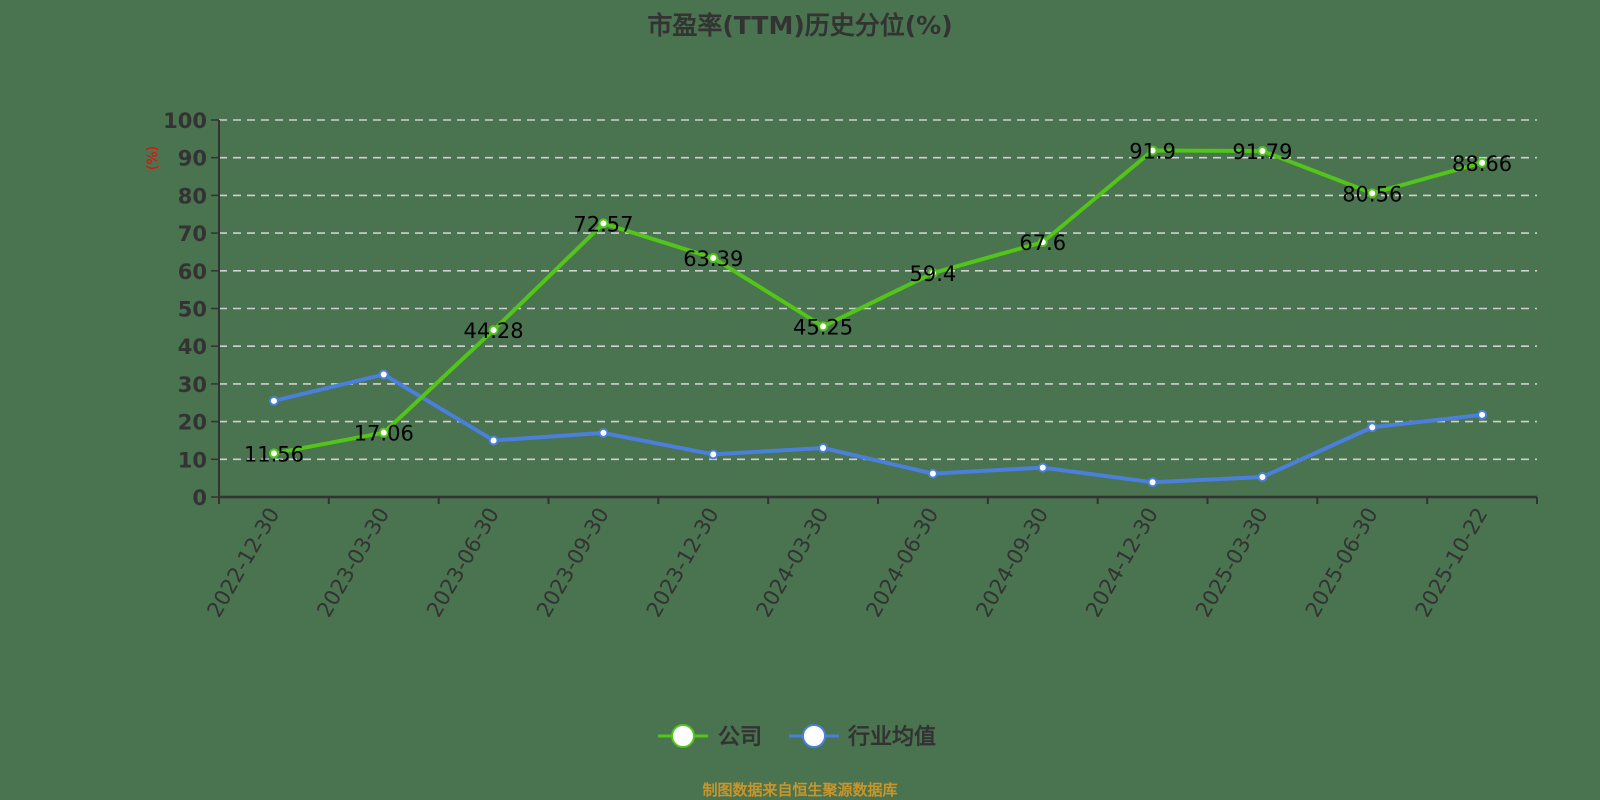 The image size is (1600, 800). What do you see at coordinates (192, 159) in the screenshot?
I see `y-tick-label: 90` at bounding box center [192, 159].